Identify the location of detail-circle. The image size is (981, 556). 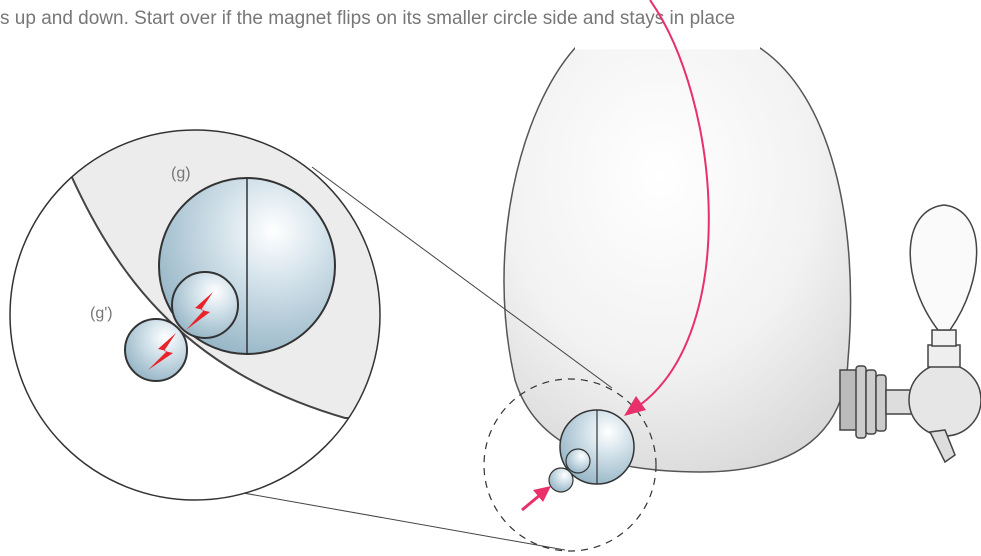
(570, 465).